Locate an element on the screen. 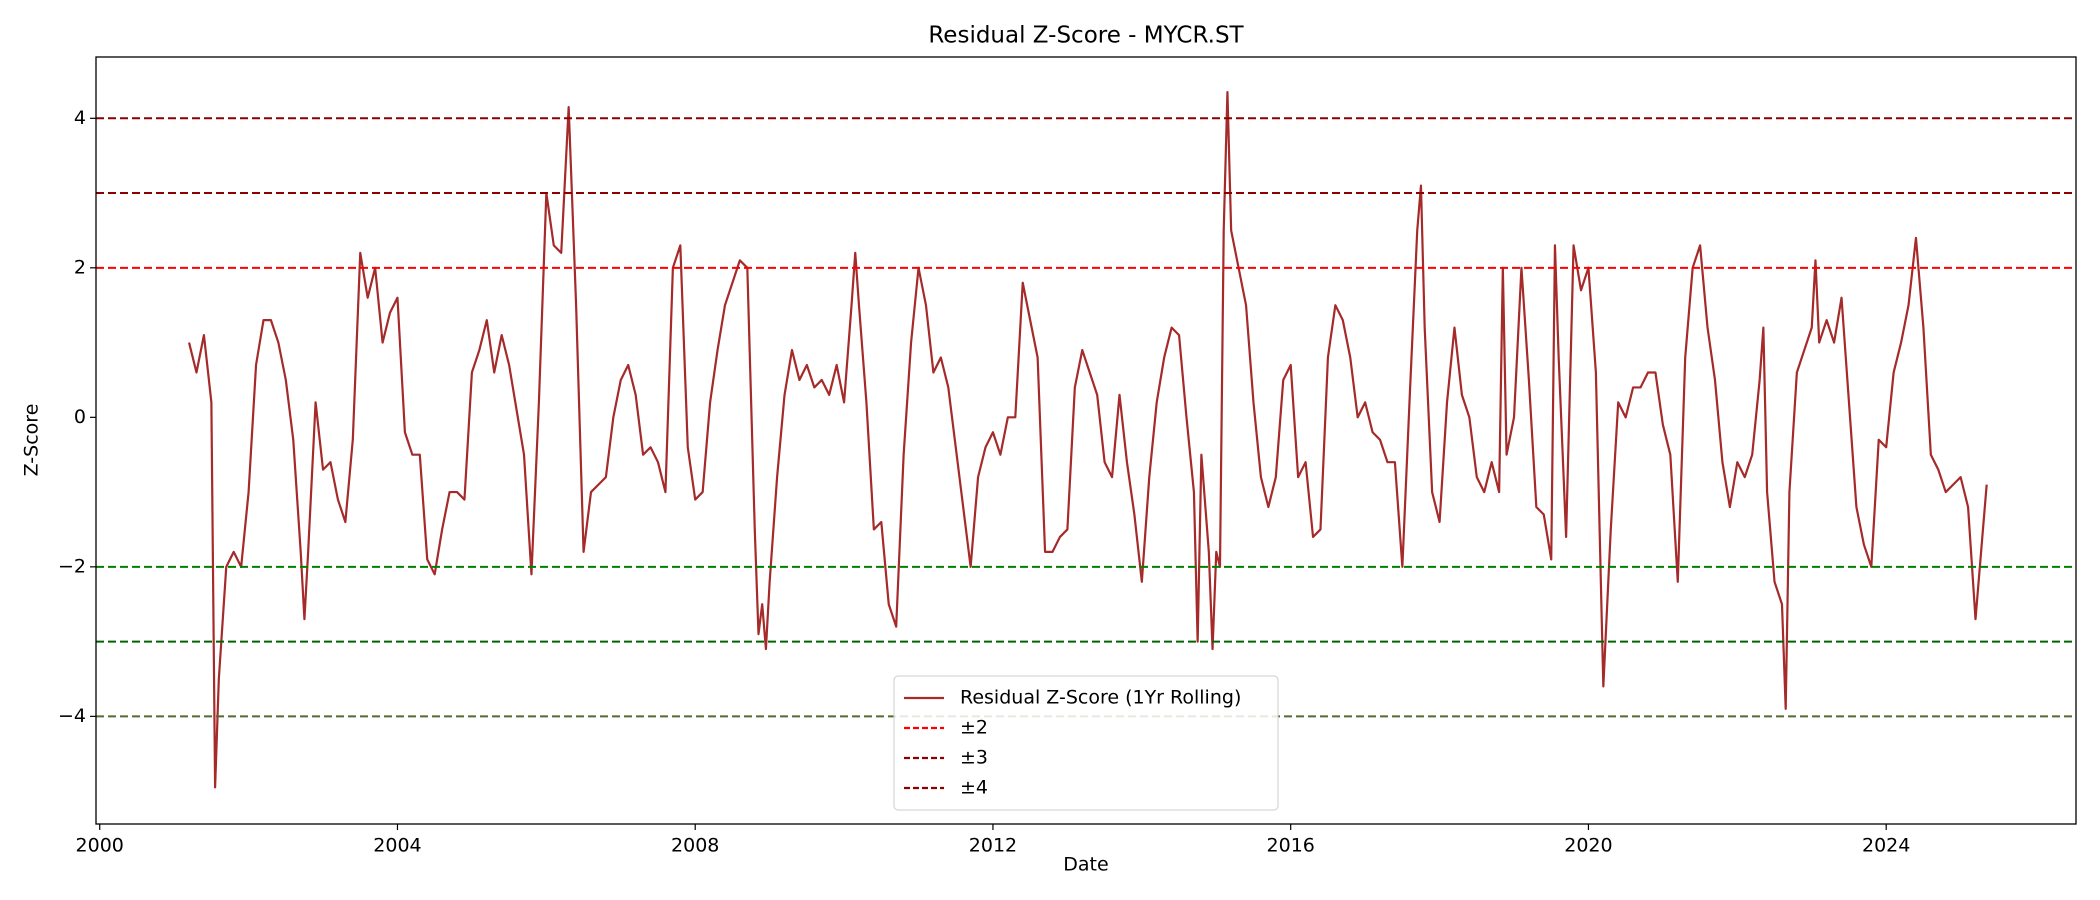 This screenshot has width=2100, height=900. y-tick-label: 2 is located at coordinates (80, 267).